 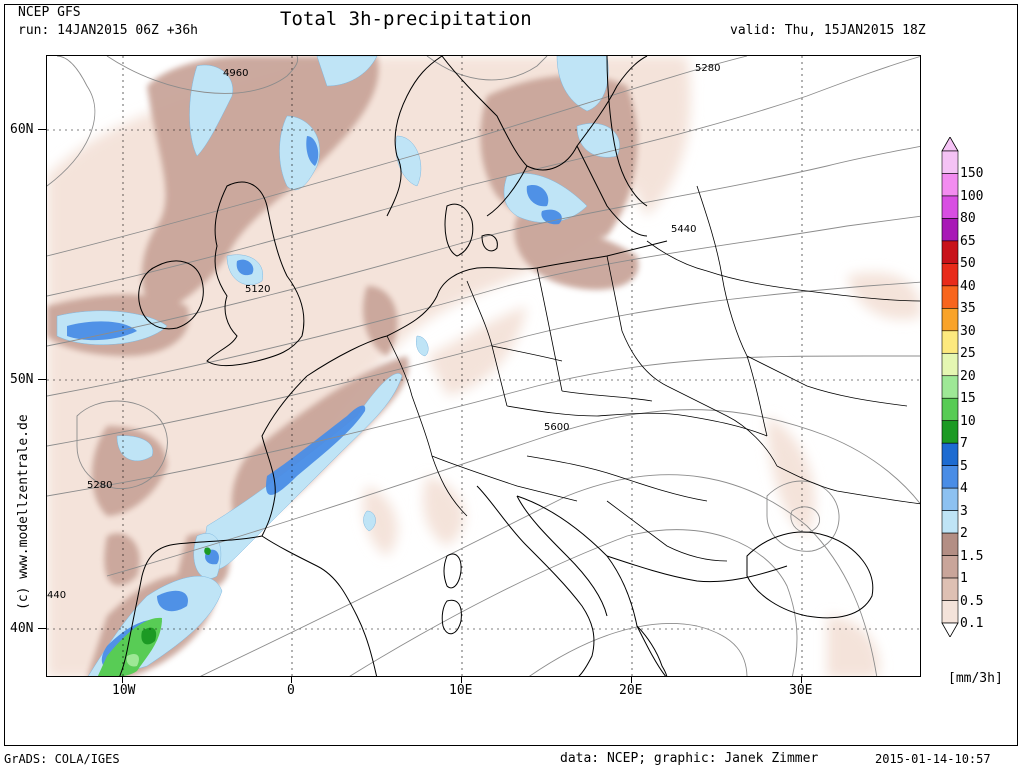 I want to click on colorbar-level-label: 10, so click(x=968, y=421).